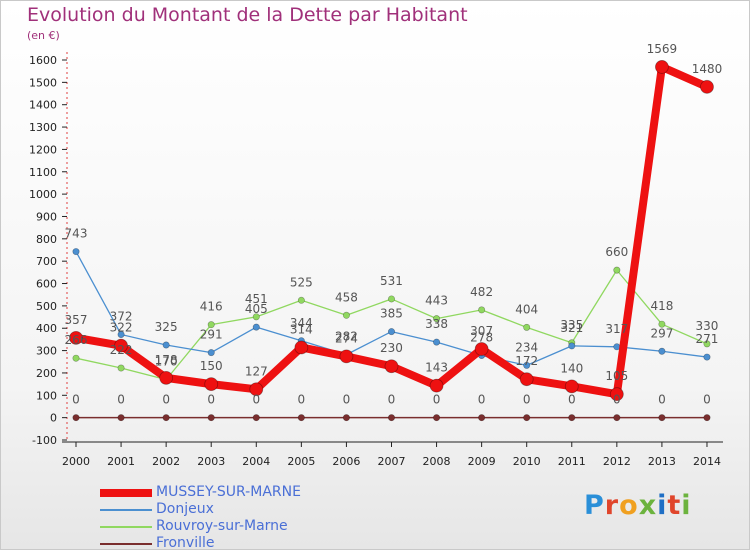 This screenshot has height=553, width=750. Describe the element at coordinates (707, 326) in the screenshot. I see `data-label-rouvroy-sur-marne: 330` at that location.